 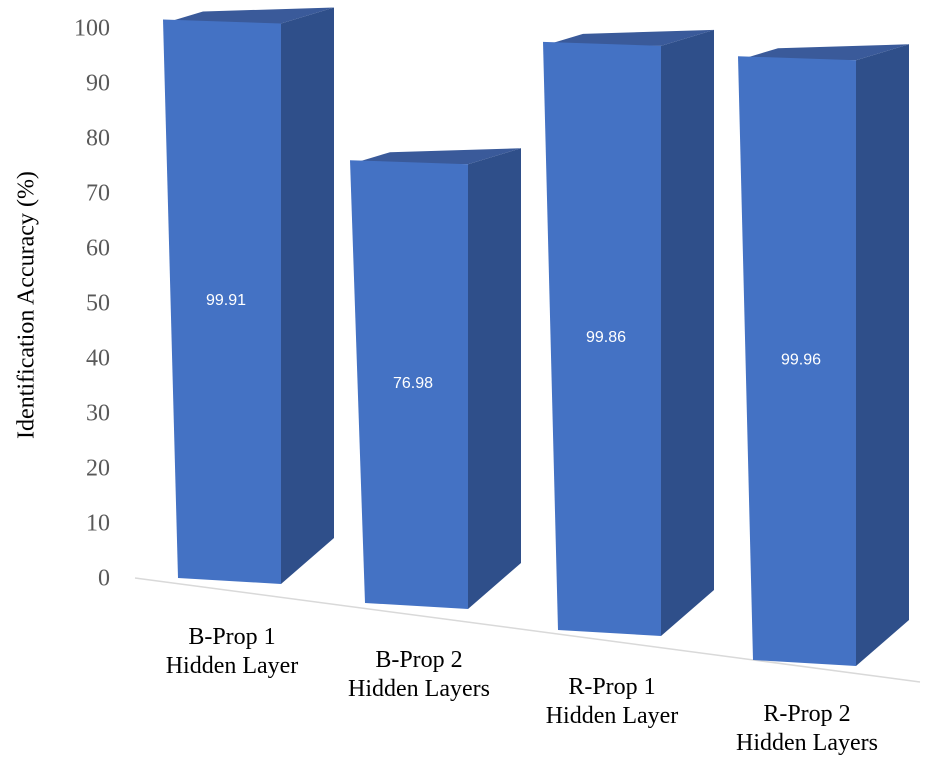 I want to click on floor-line, so click(x=527, y=630).